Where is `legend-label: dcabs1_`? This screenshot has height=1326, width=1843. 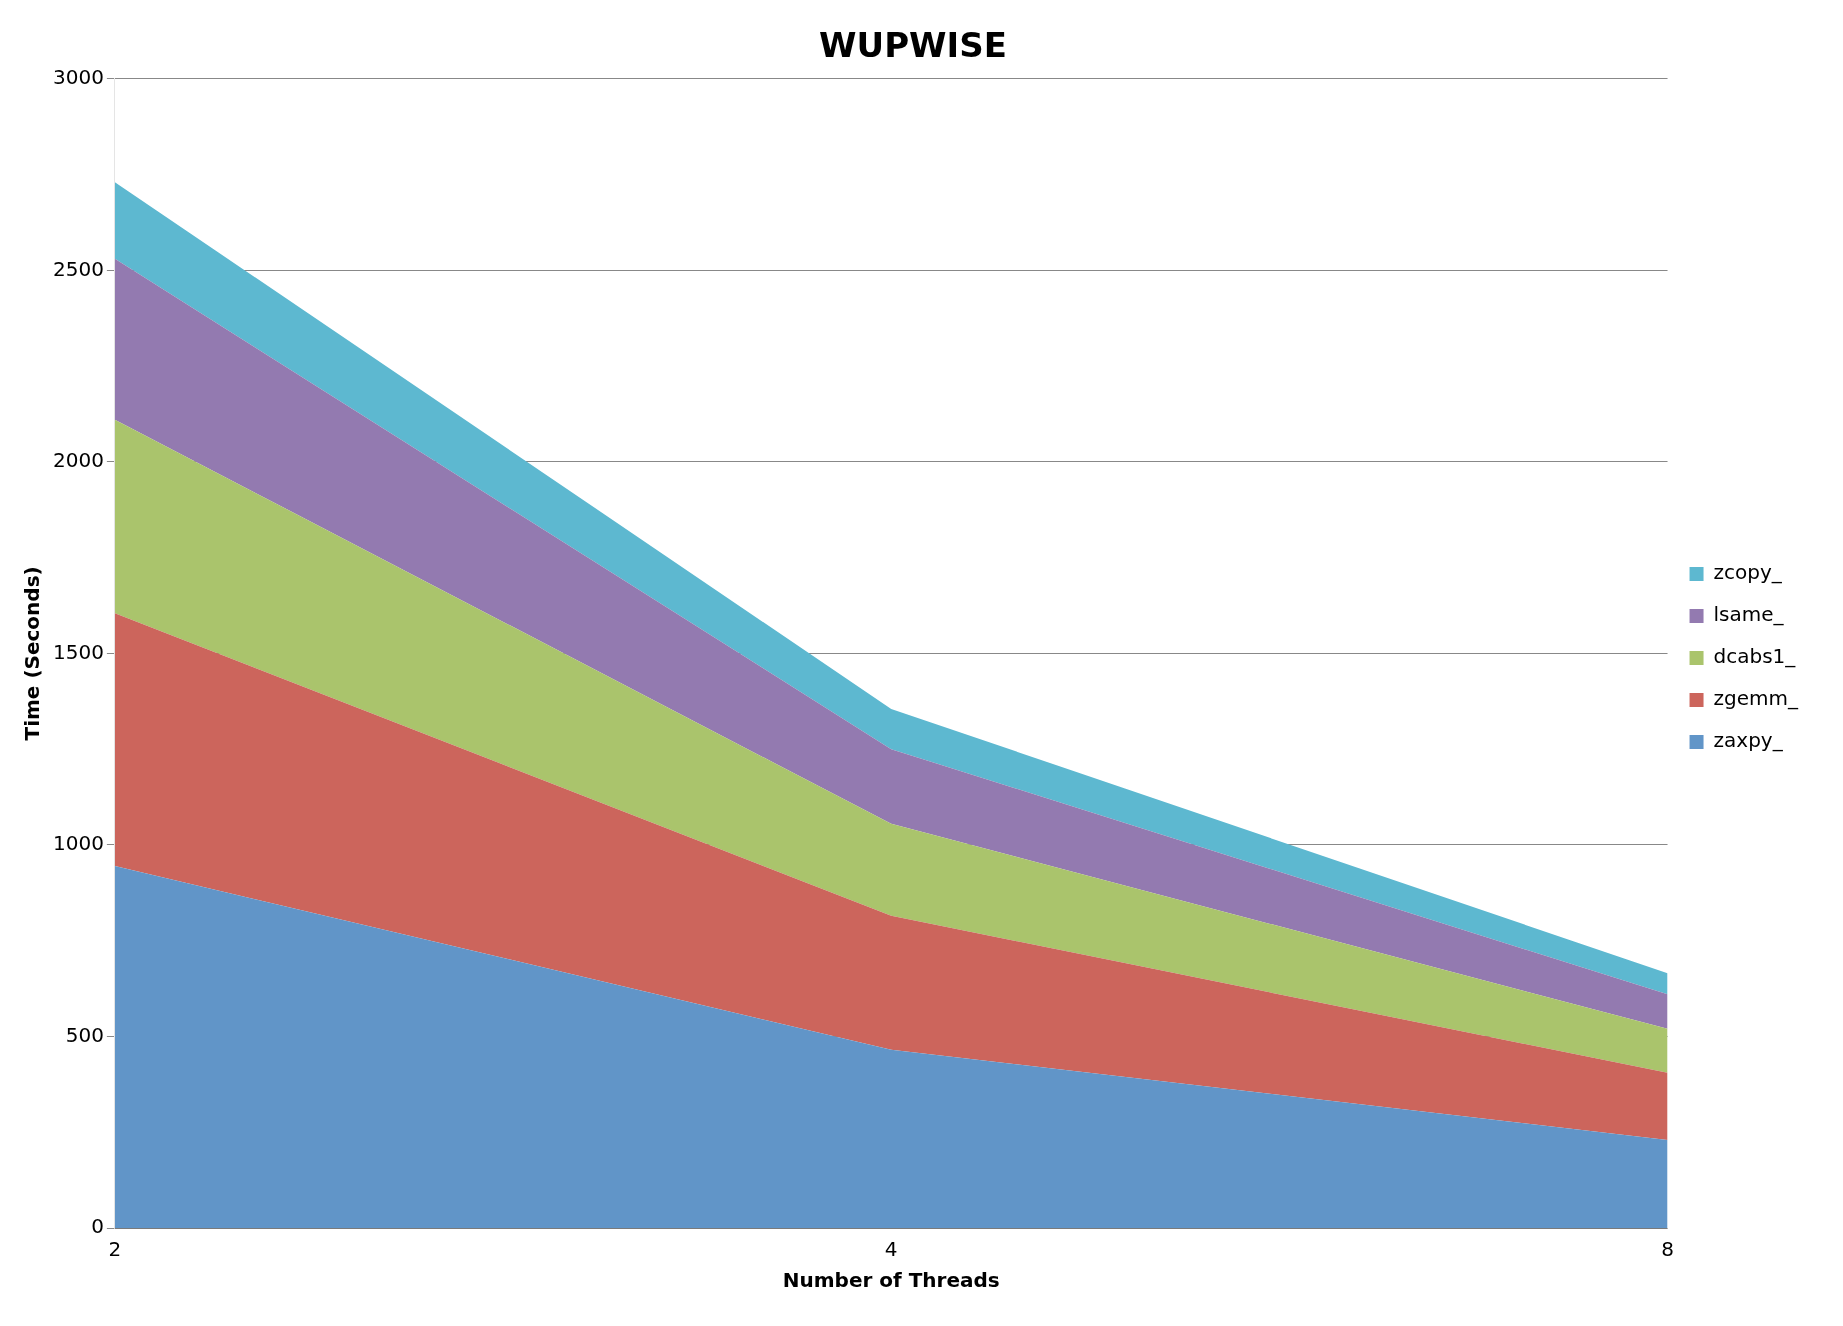 legend-label: dcabs1_ is located at coordinates (1755, 656).